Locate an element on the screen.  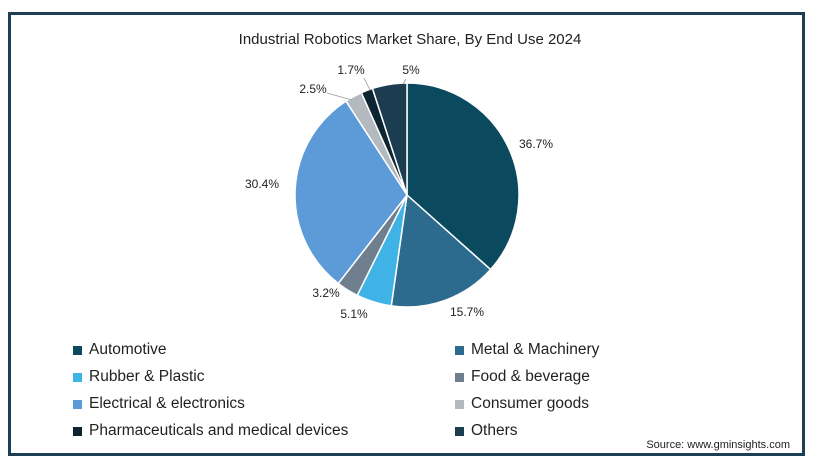
legend-item: Others is located at coordinates (486, 431).